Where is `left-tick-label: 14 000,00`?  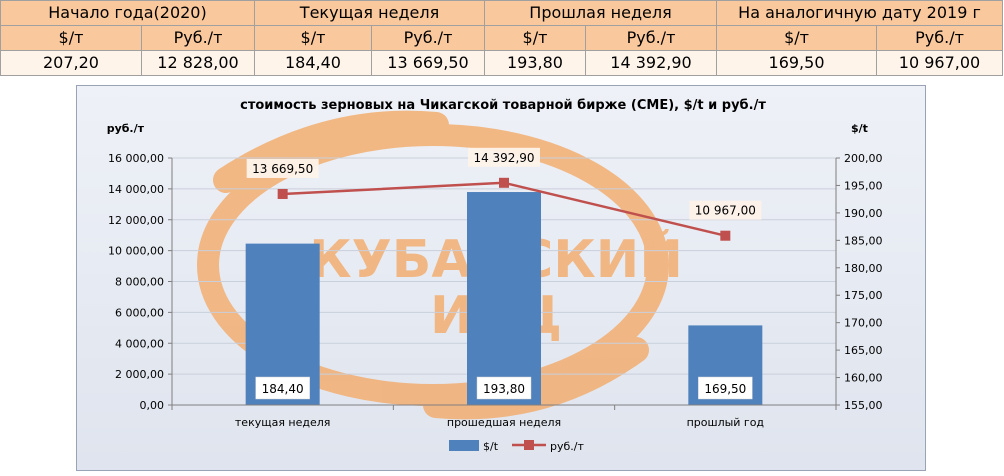
left-tick-label: 14 000,00 is located at coordinates (136, 189).